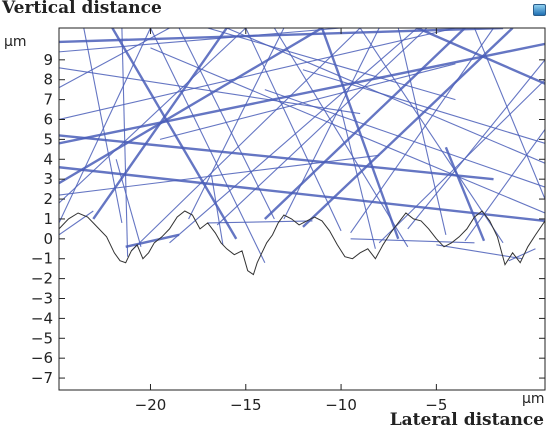  What do you see at coordinates (42, 318) in the screenshot?
I see `y-tick-label: −4` at bounding box center [42, 318].